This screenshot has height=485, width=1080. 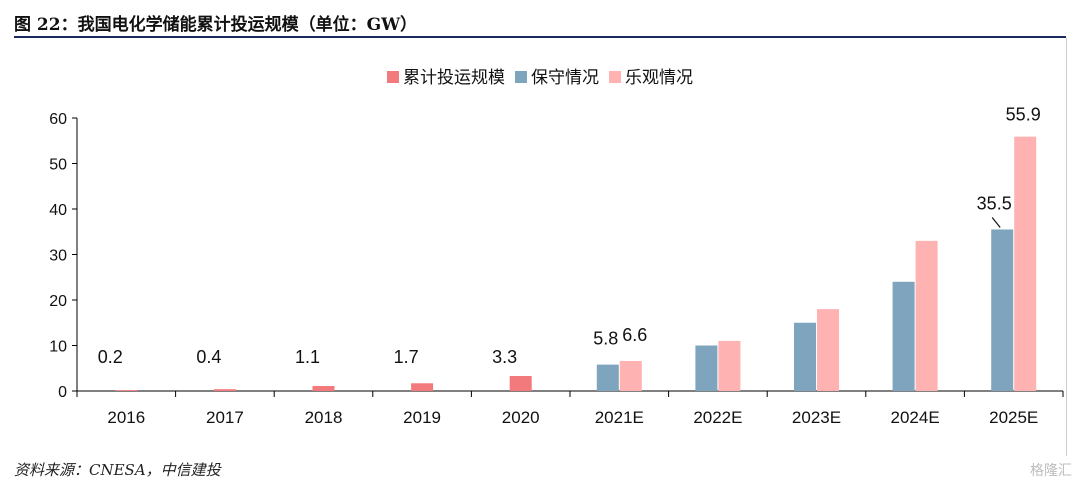 I want to click on data-label: 0.4, so click(x=208, y=357).